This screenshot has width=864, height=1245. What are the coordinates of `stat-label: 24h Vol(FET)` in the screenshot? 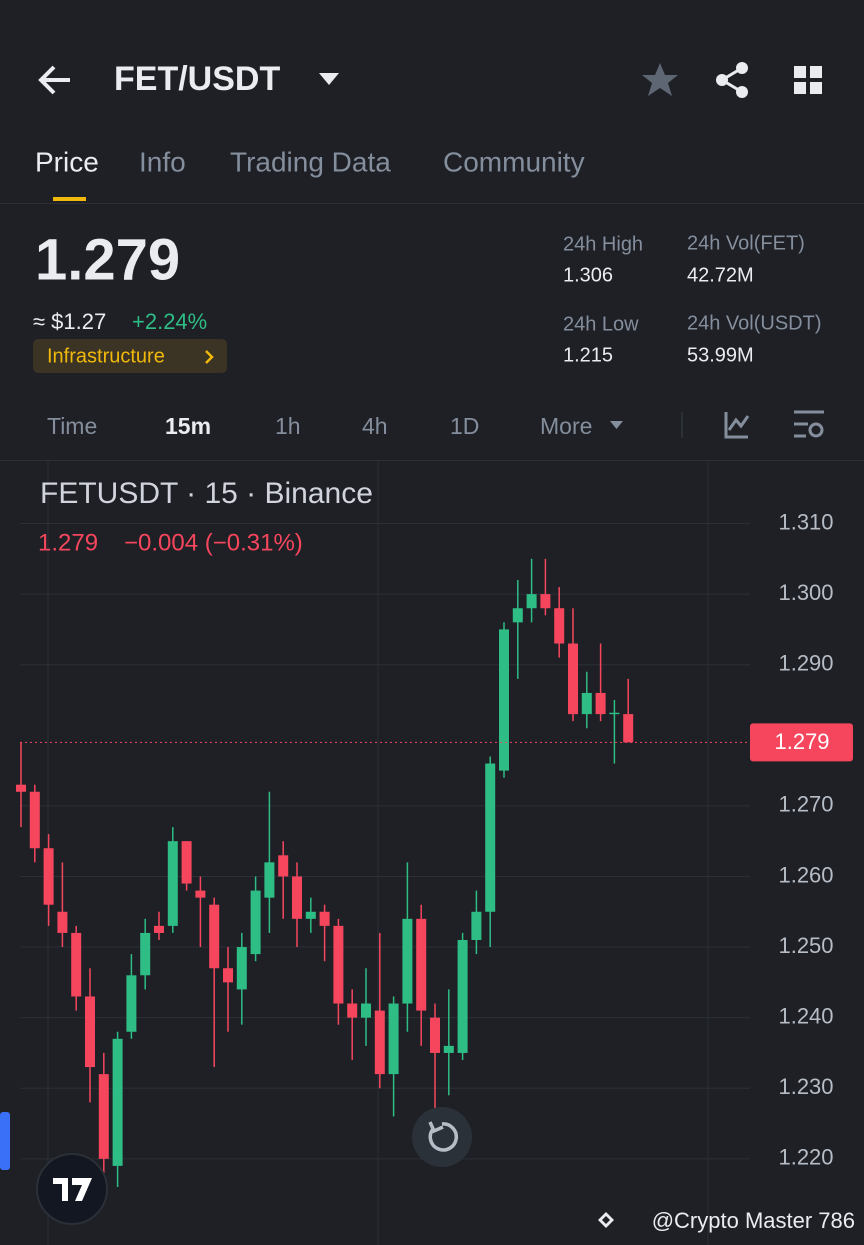 It's located at (746, 243).